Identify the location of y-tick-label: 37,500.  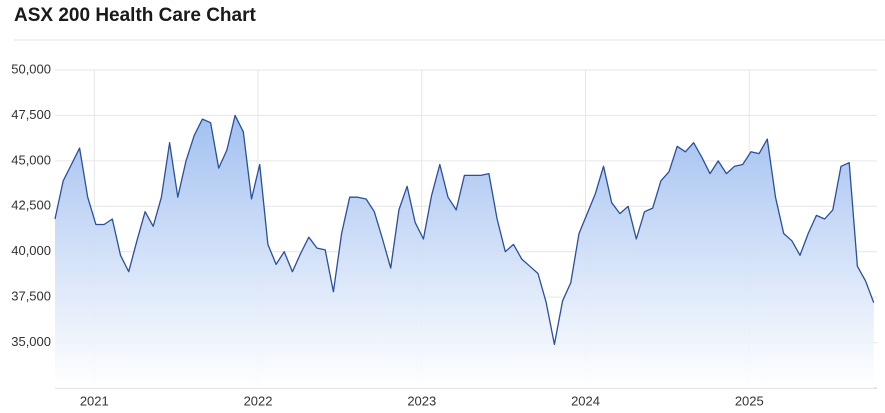
(31, 296).